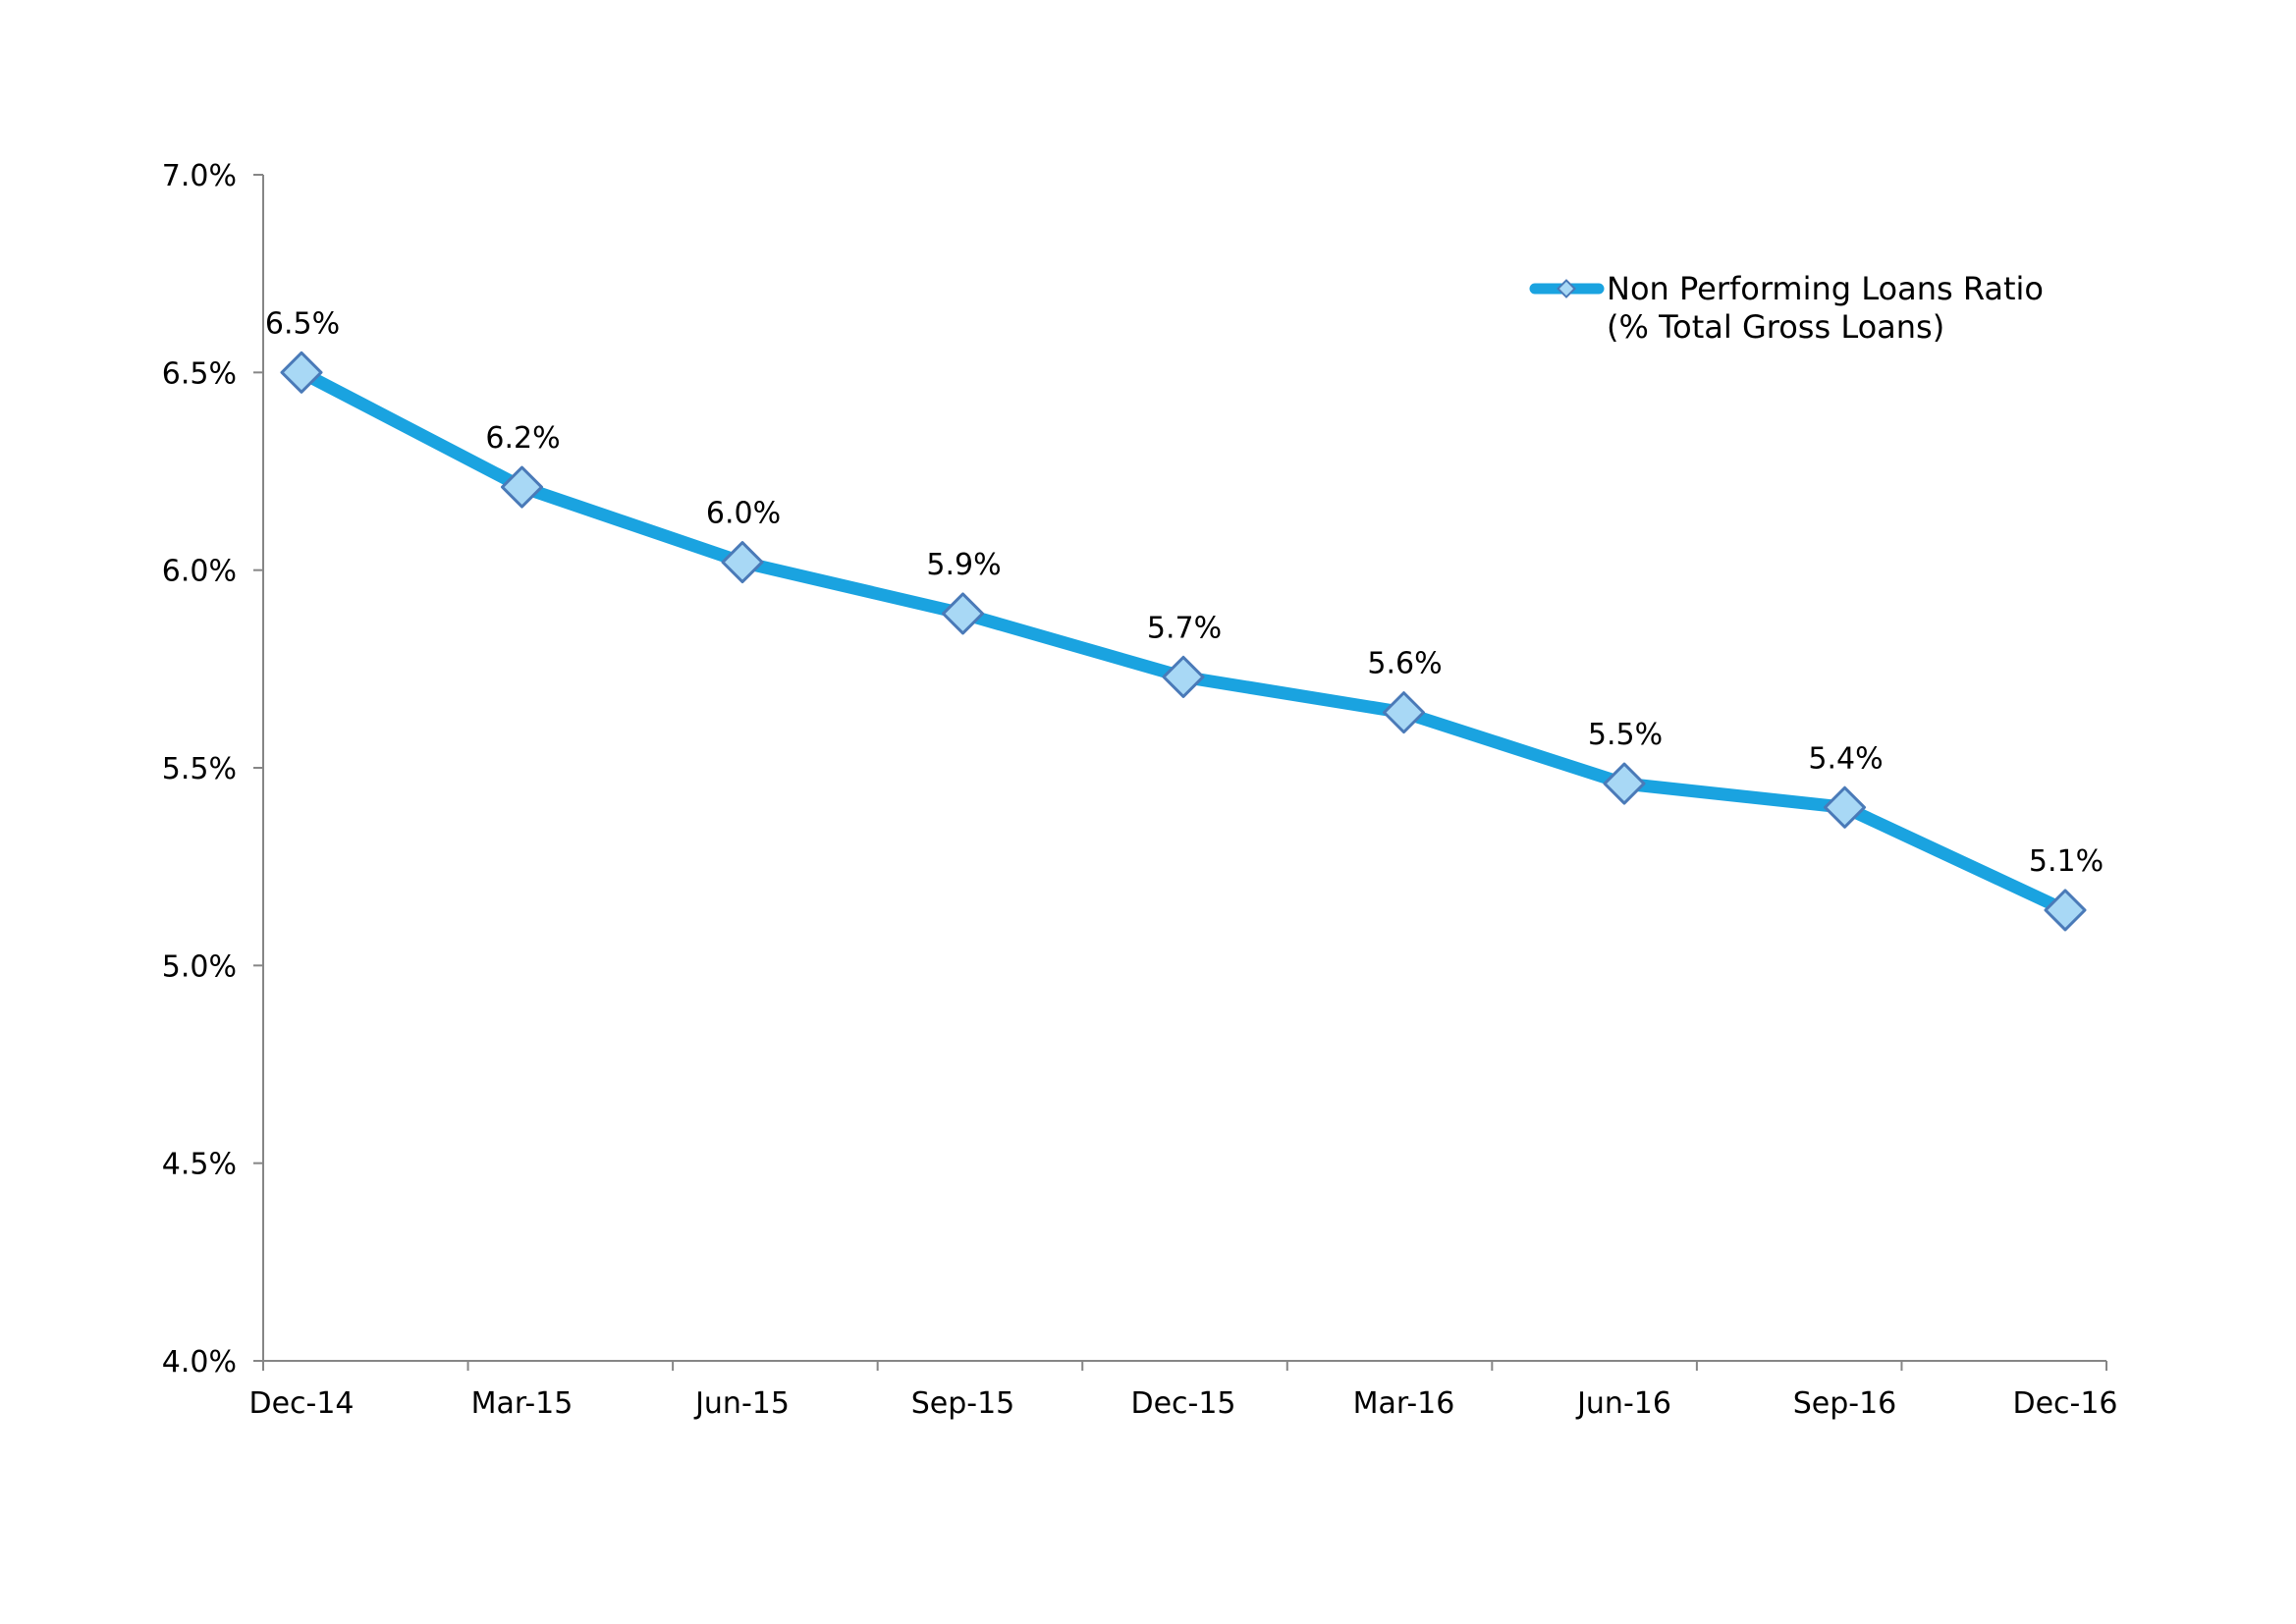  I want to click on legend-label-line-2: (% Total Gross Loans), so click(1775, 327).